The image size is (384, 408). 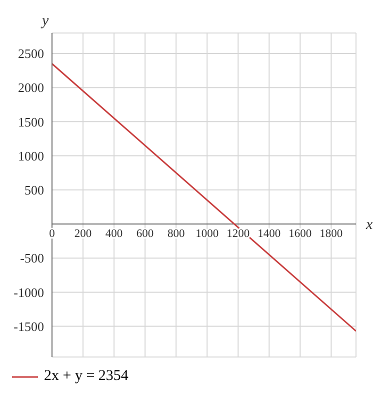 What do you see at coordinates (44, 21) in the screenshot?
I see `y-axis-title: y` at bounding box center [44, 21].